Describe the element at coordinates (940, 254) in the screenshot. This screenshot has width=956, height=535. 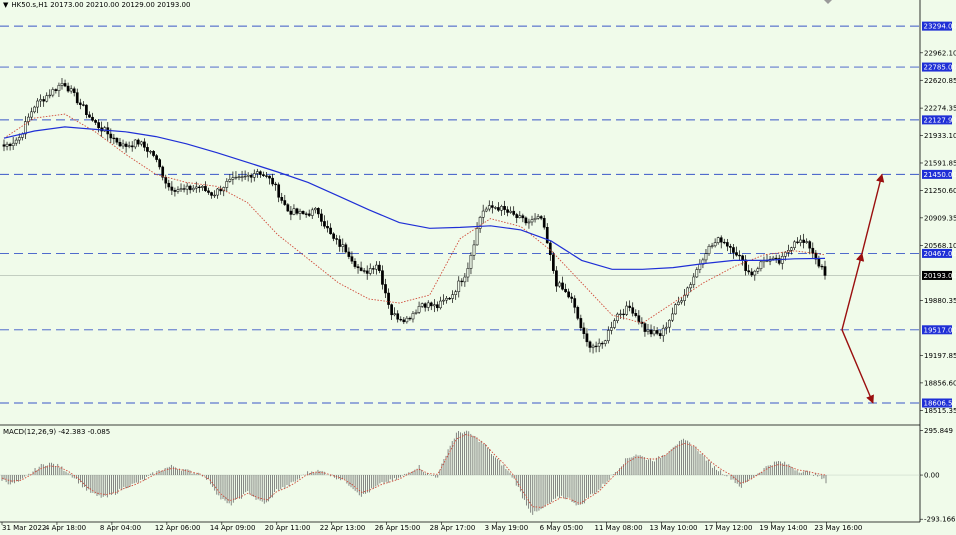
I see `level-price-label-4: 20467.00` at that location.